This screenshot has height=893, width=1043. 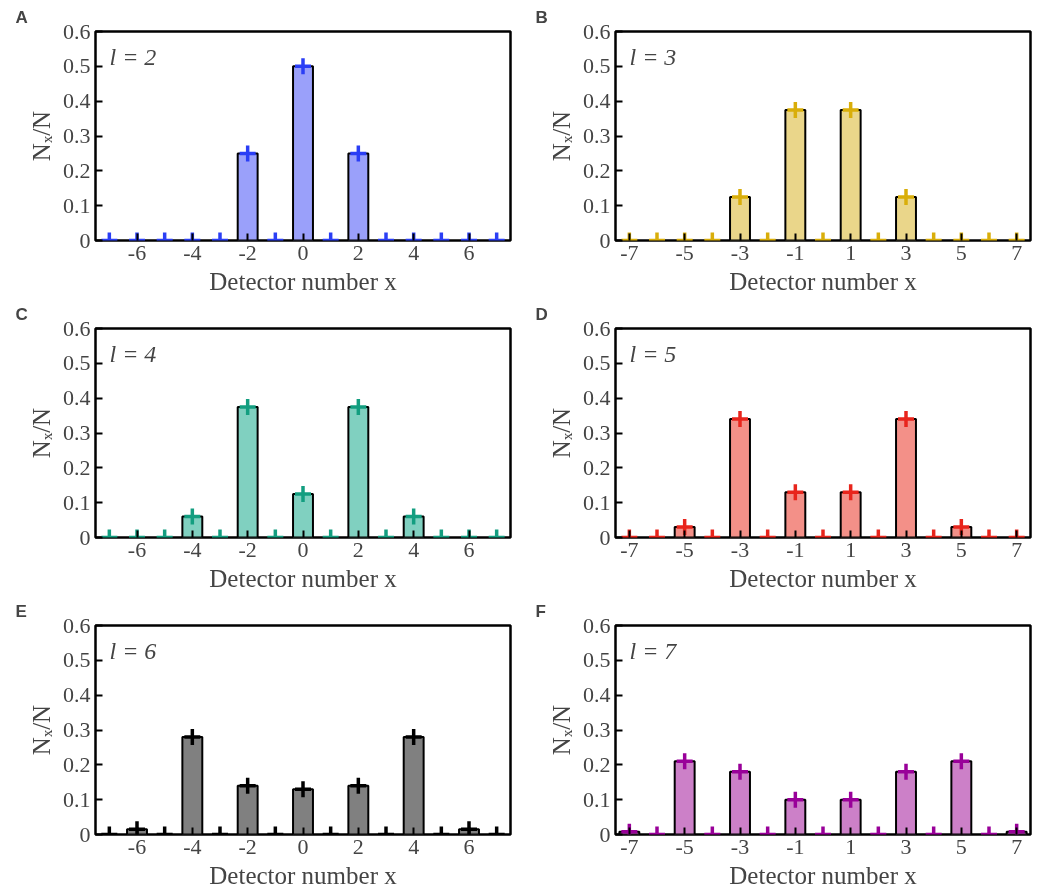 What do you see at coordinates (133, 56) in the screenshot?
I see `annotation: l = 2` at bounding box center [133, 56].